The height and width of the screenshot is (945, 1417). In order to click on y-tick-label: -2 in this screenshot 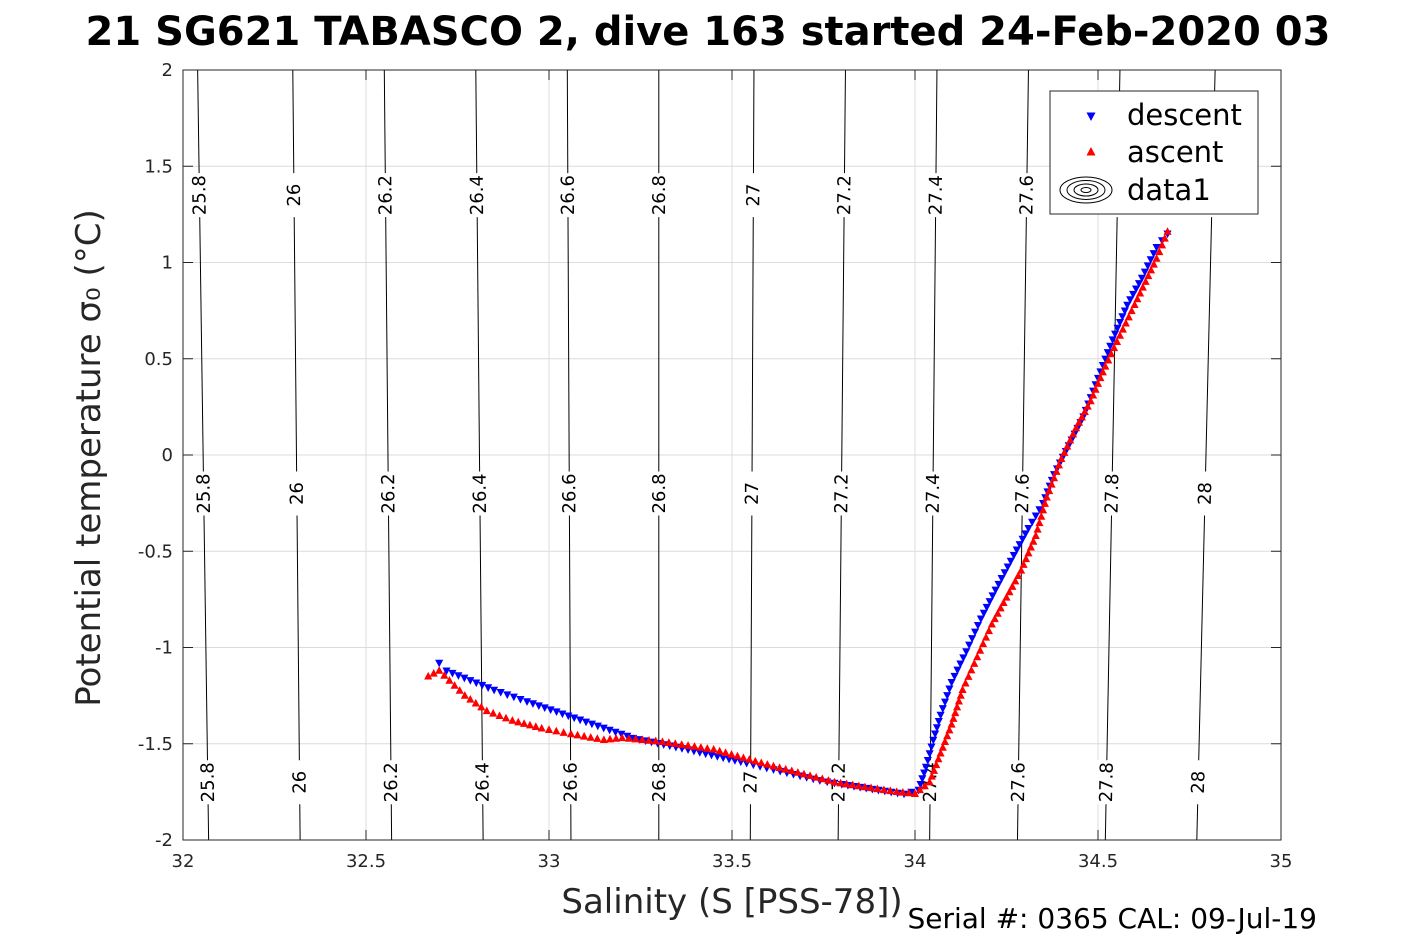, I will do `click(164, 840)`.